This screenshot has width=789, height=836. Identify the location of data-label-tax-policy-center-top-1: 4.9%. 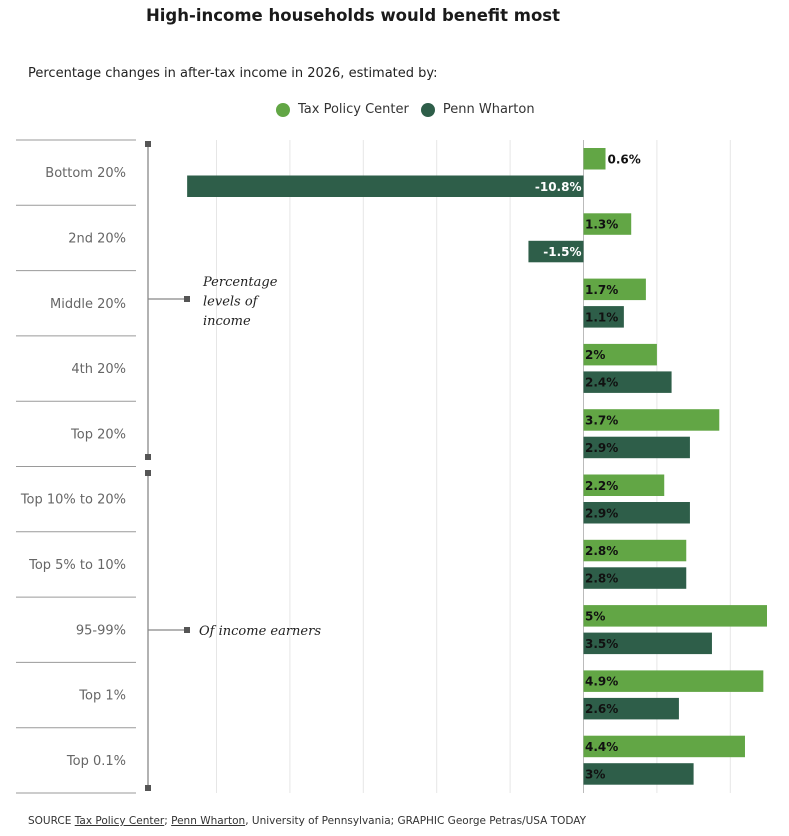
(601, 682).